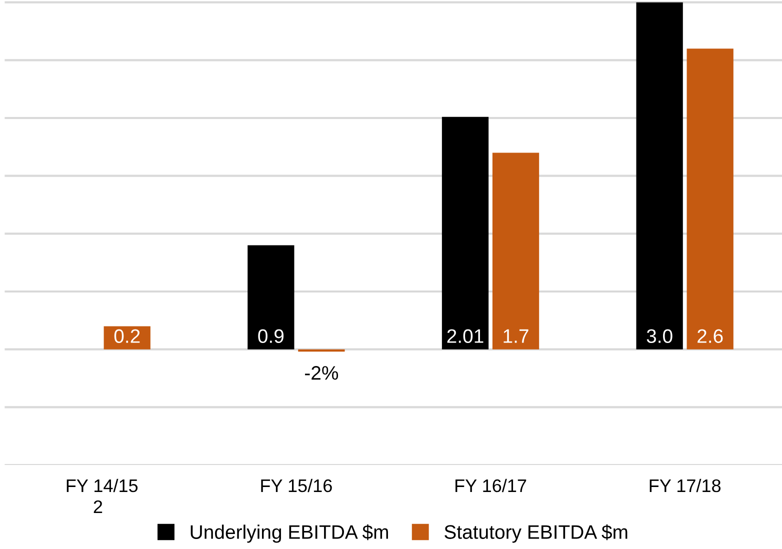 The height and width of the screenshot is (549, 782). I want to click on data-label: -2%, so click(321, 373).